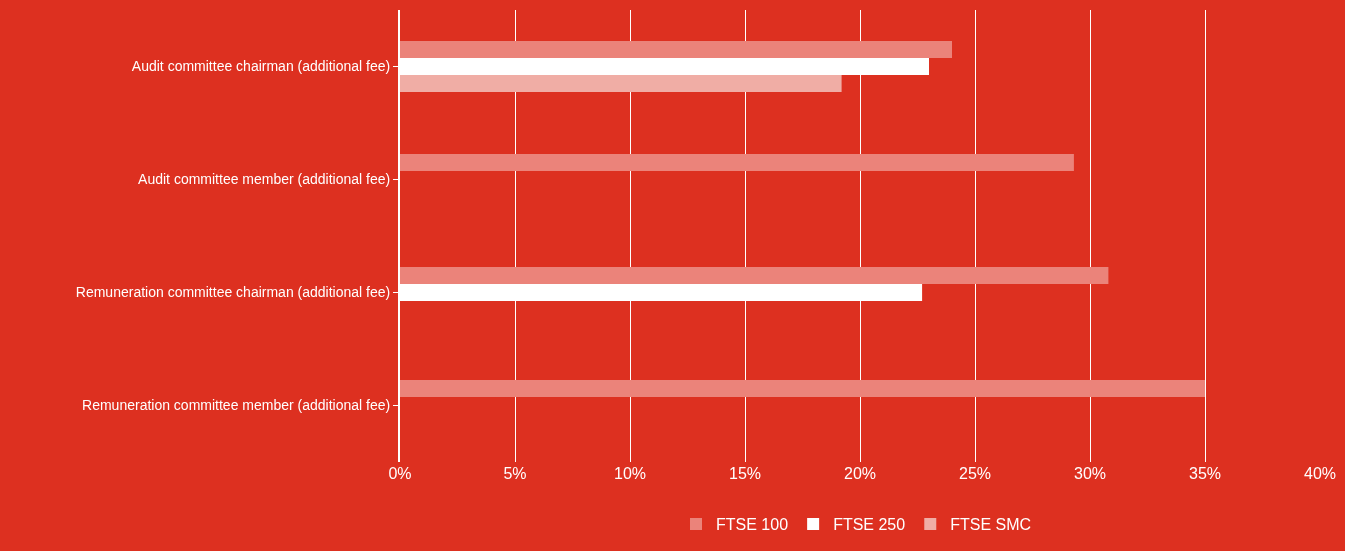 The image size is (1345, 551). Describe the element at coordinates (1090, 473) in the screenshot. I see `x-tick-label: 30%` at that location.